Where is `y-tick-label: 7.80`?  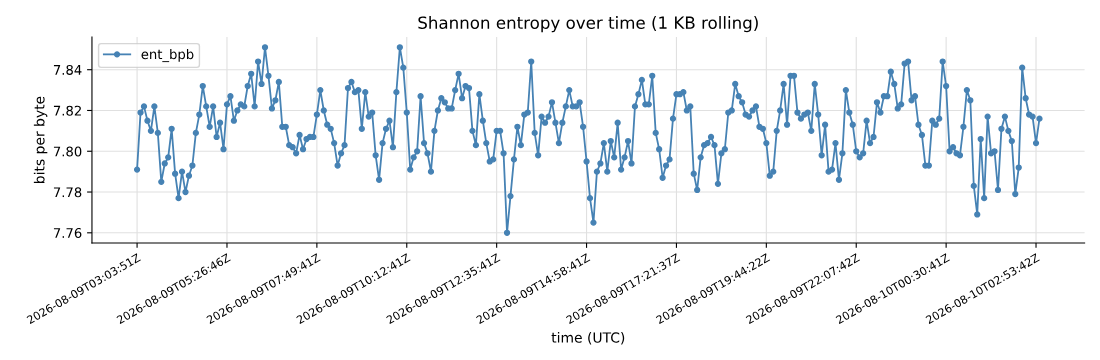 y-tick-label: 7.80 is located at coordinates (67, 151).